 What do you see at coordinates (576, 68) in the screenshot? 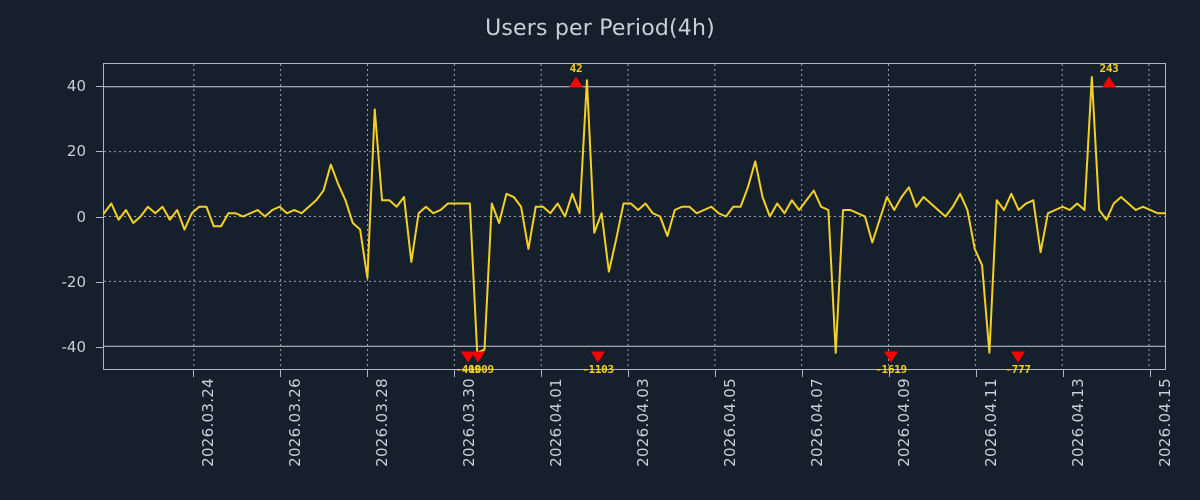
I see `anomaly-value-label: 42` at bounding box center [576, 68].